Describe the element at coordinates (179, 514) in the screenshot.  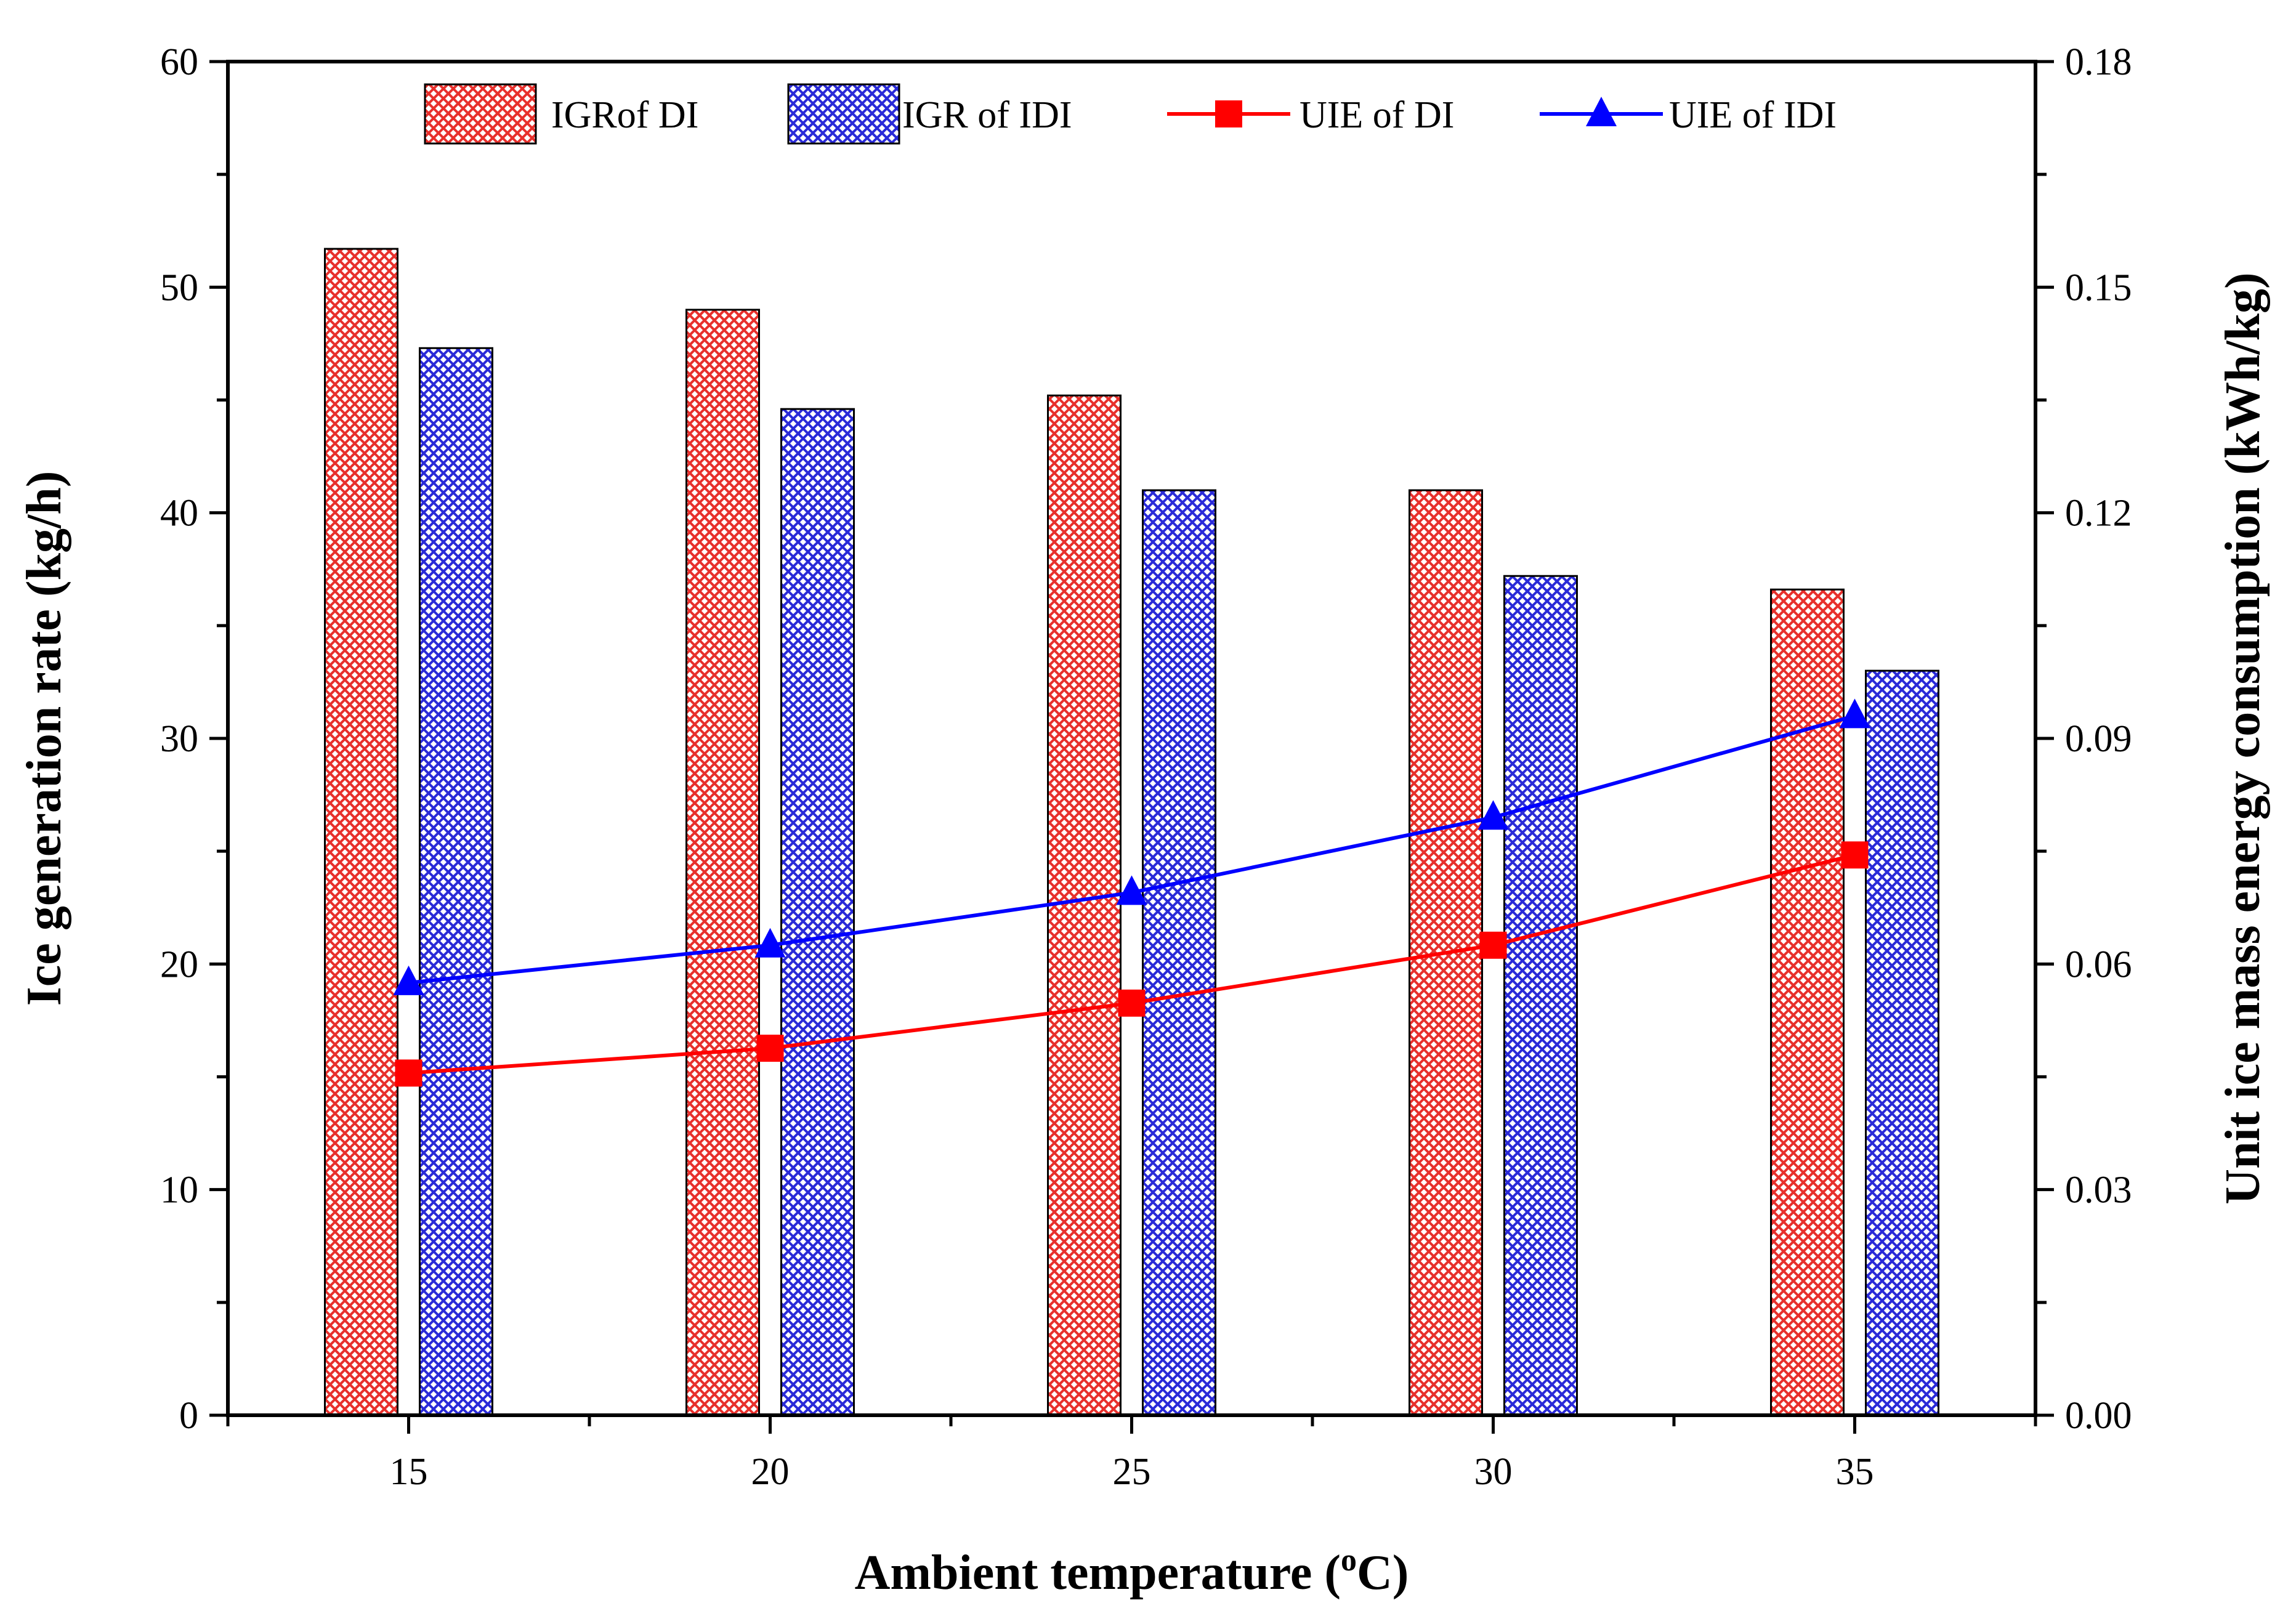
I see `y-tick-label: 40` at that location.